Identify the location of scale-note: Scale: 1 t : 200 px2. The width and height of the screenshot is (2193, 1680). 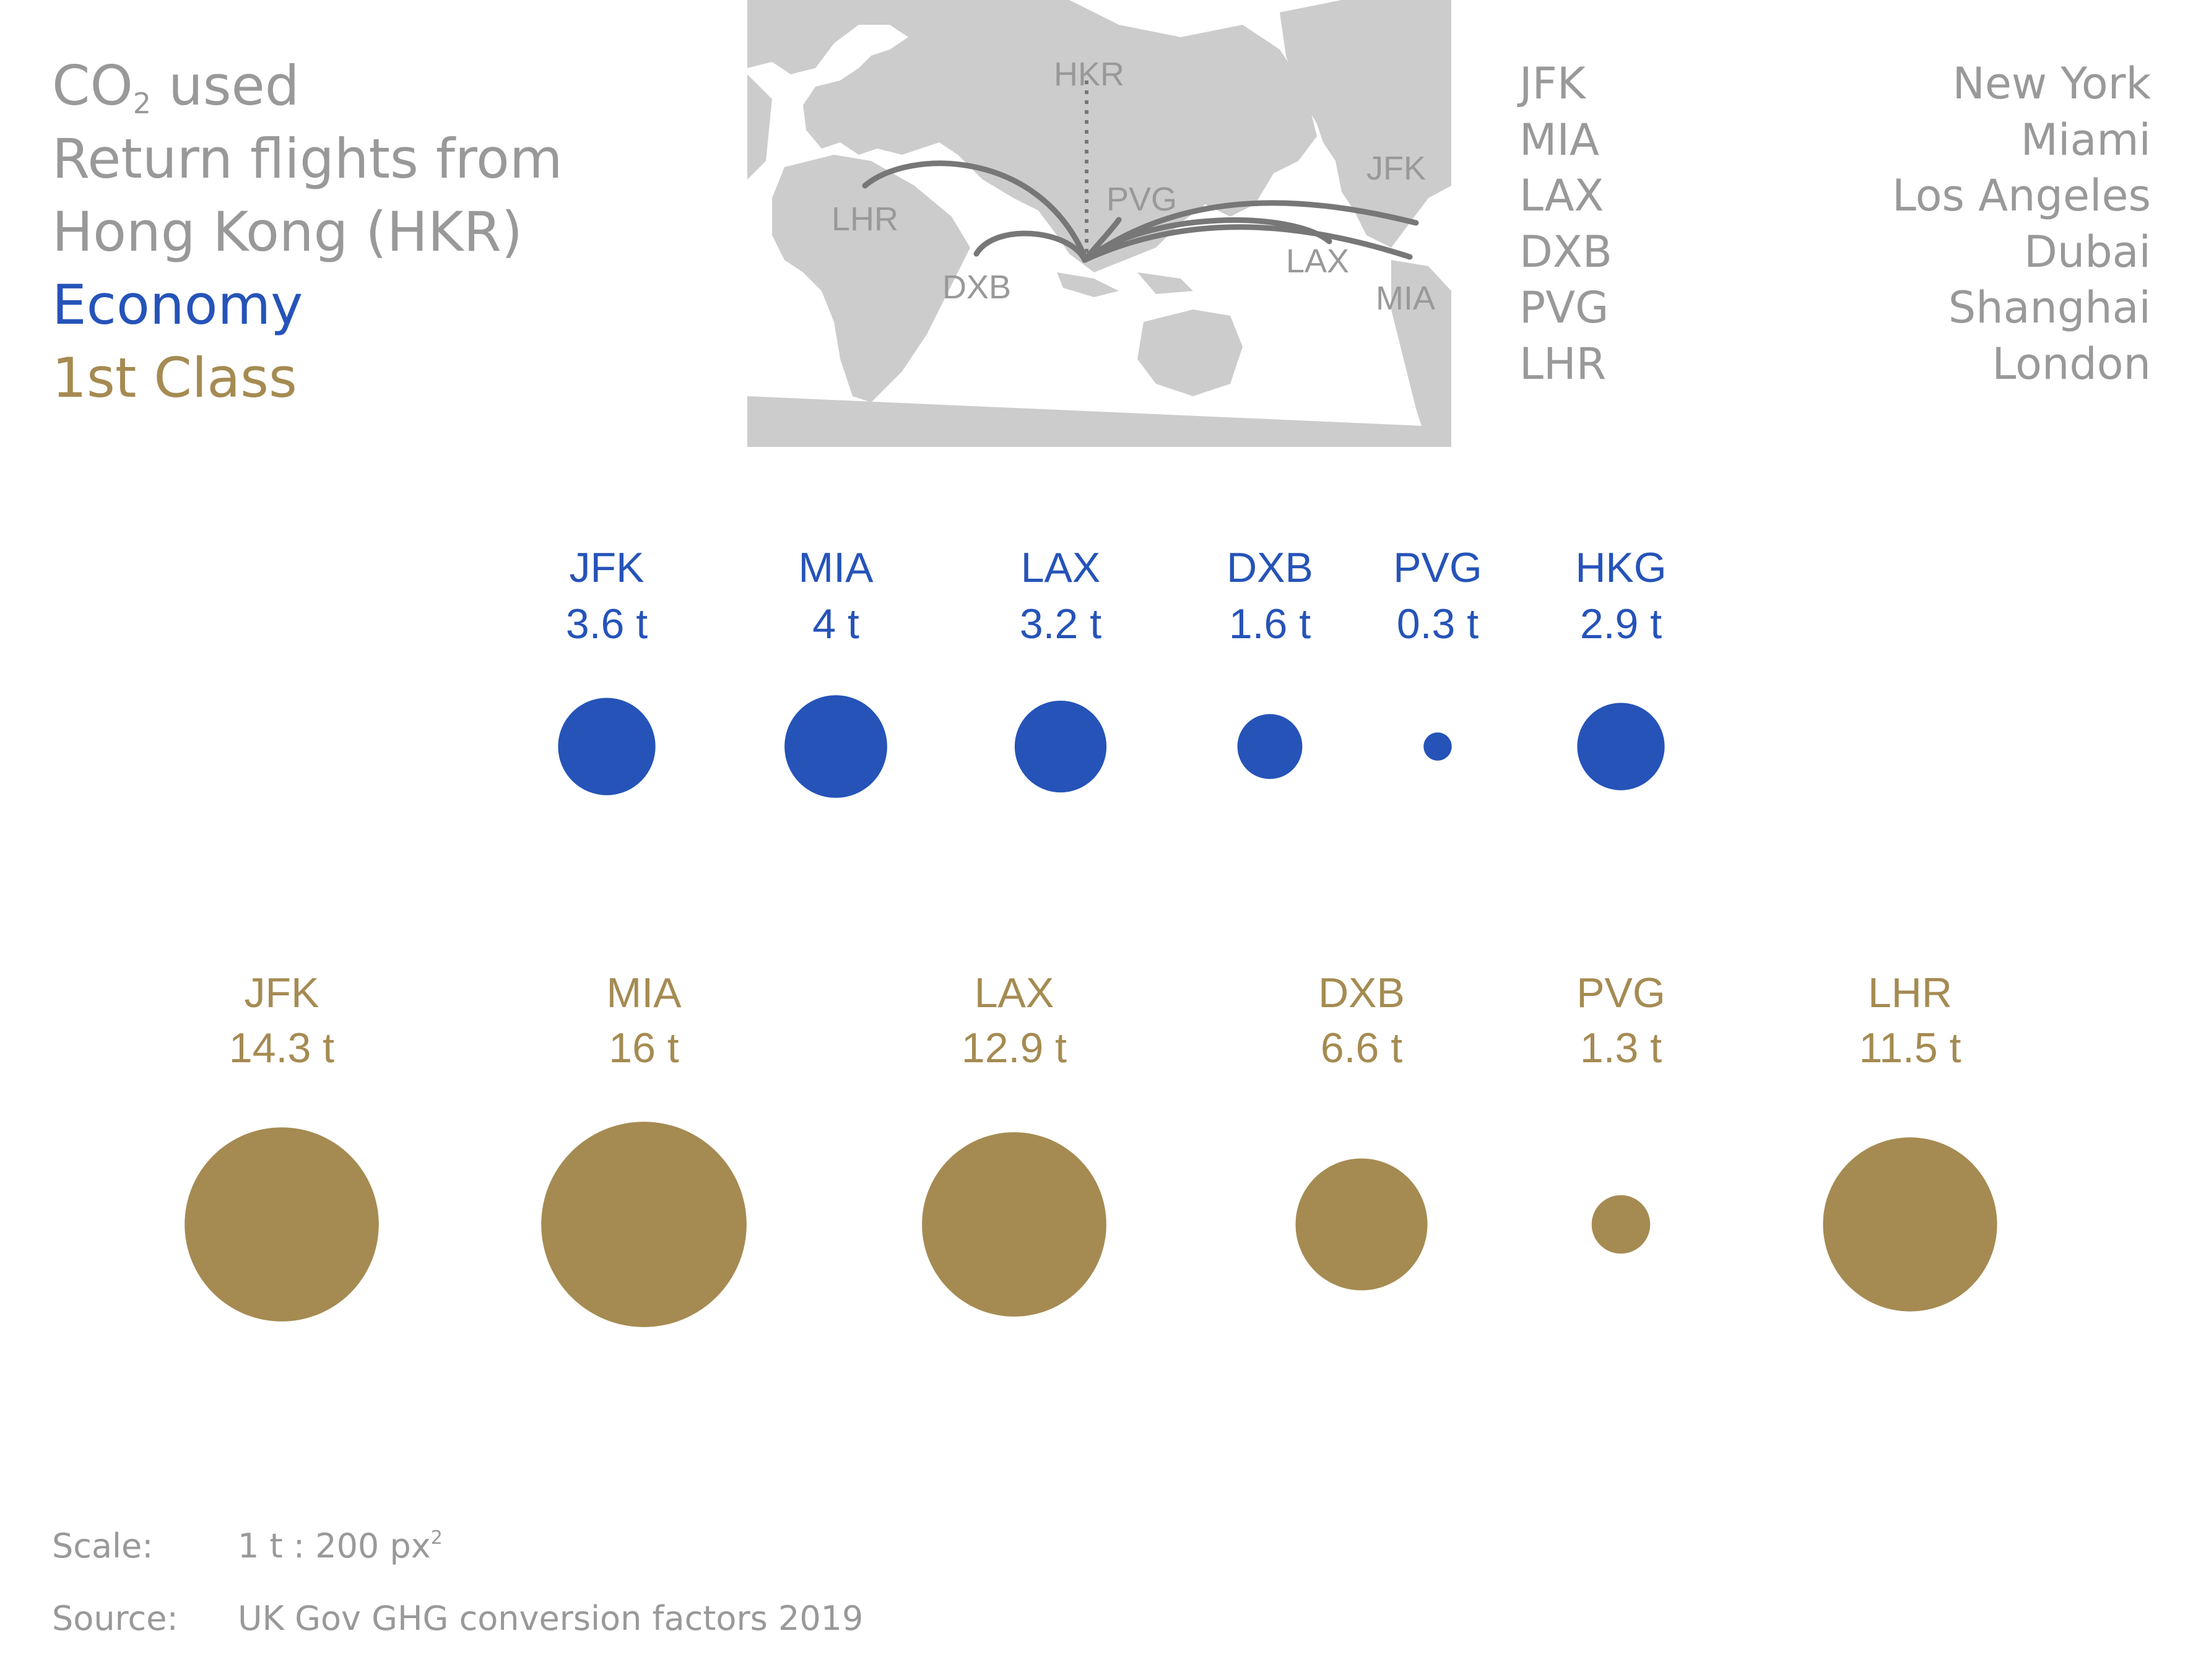
(247, 1546).